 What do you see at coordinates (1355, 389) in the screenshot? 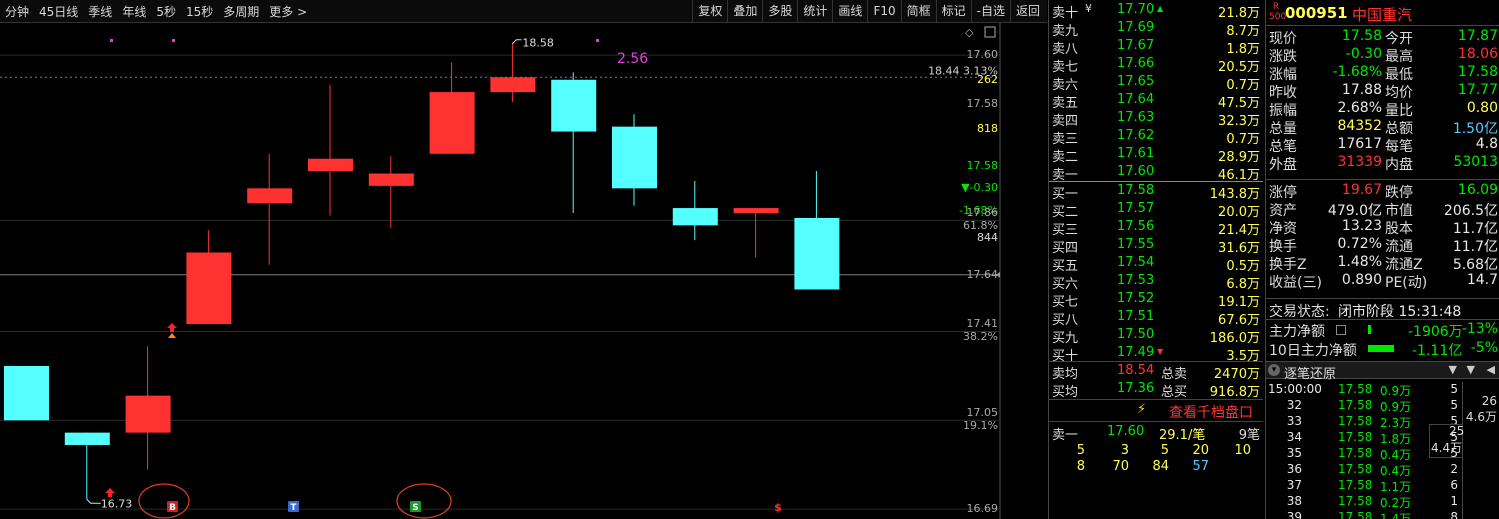
I see `trade-price: 17.58` at bounding box center [1355, 389].